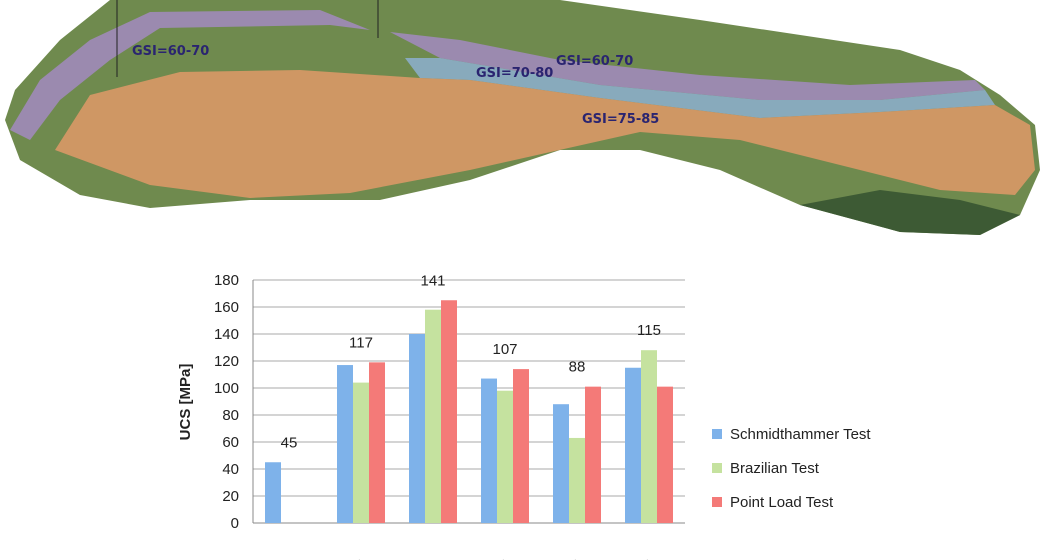  Describe the element at coordinates (230, 469) in the screenshot. I see `y-tick-label: 40` at that location.